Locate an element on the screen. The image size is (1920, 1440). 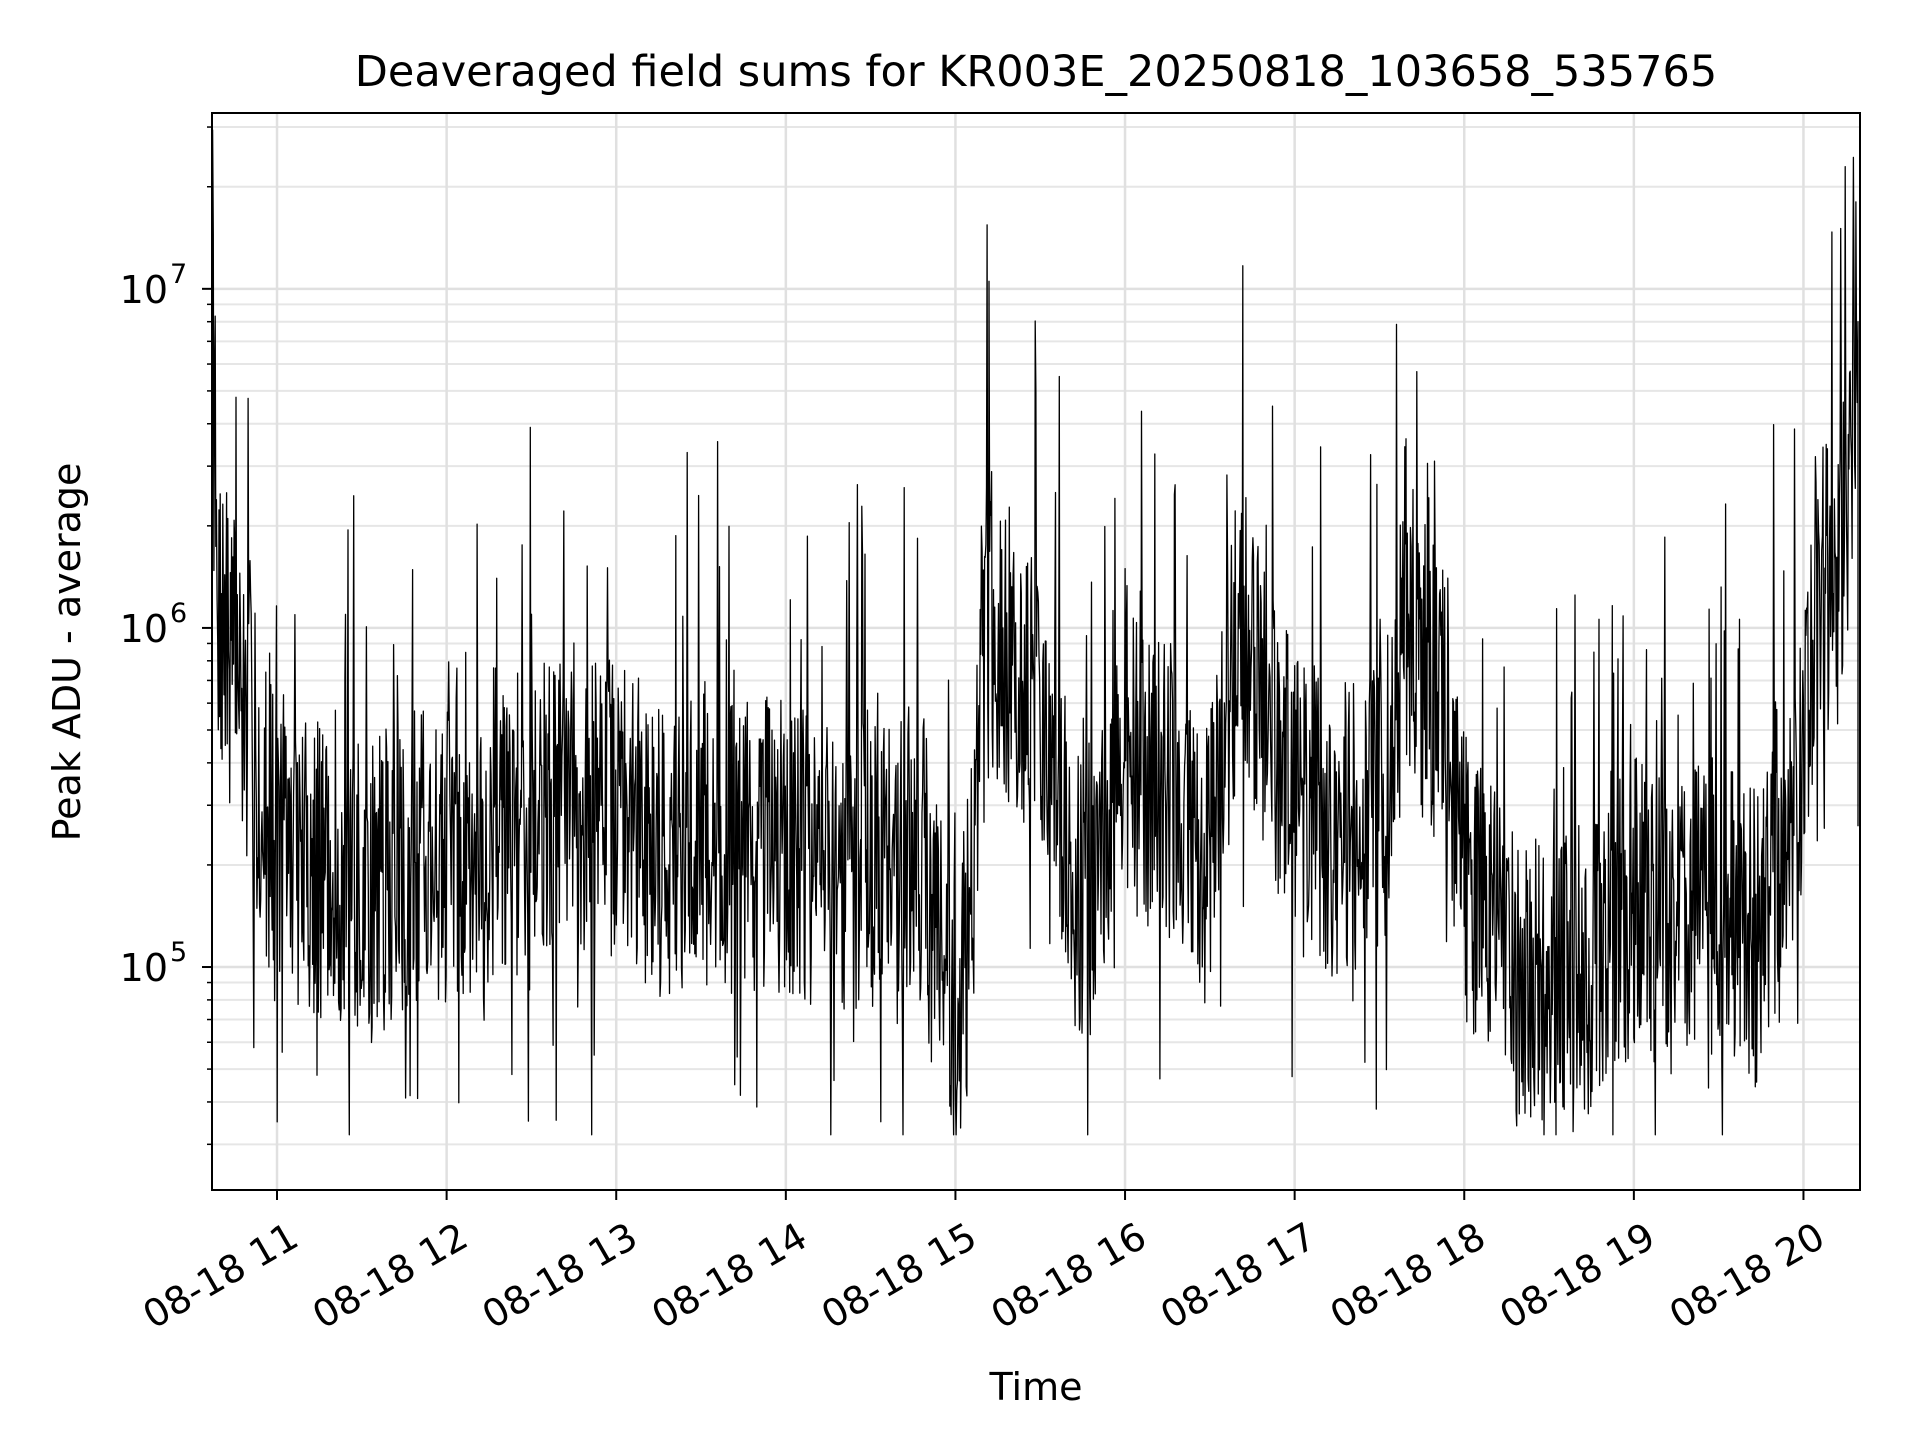
x-axis-label: Time is located at coordinates (1036, 1387).